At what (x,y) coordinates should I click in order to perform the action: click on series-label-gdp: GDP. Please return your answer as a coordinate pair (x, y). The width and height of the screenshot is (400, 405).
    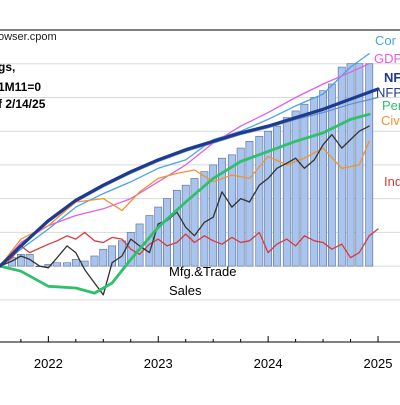
    Looking at the image, I should click on (387, 58).